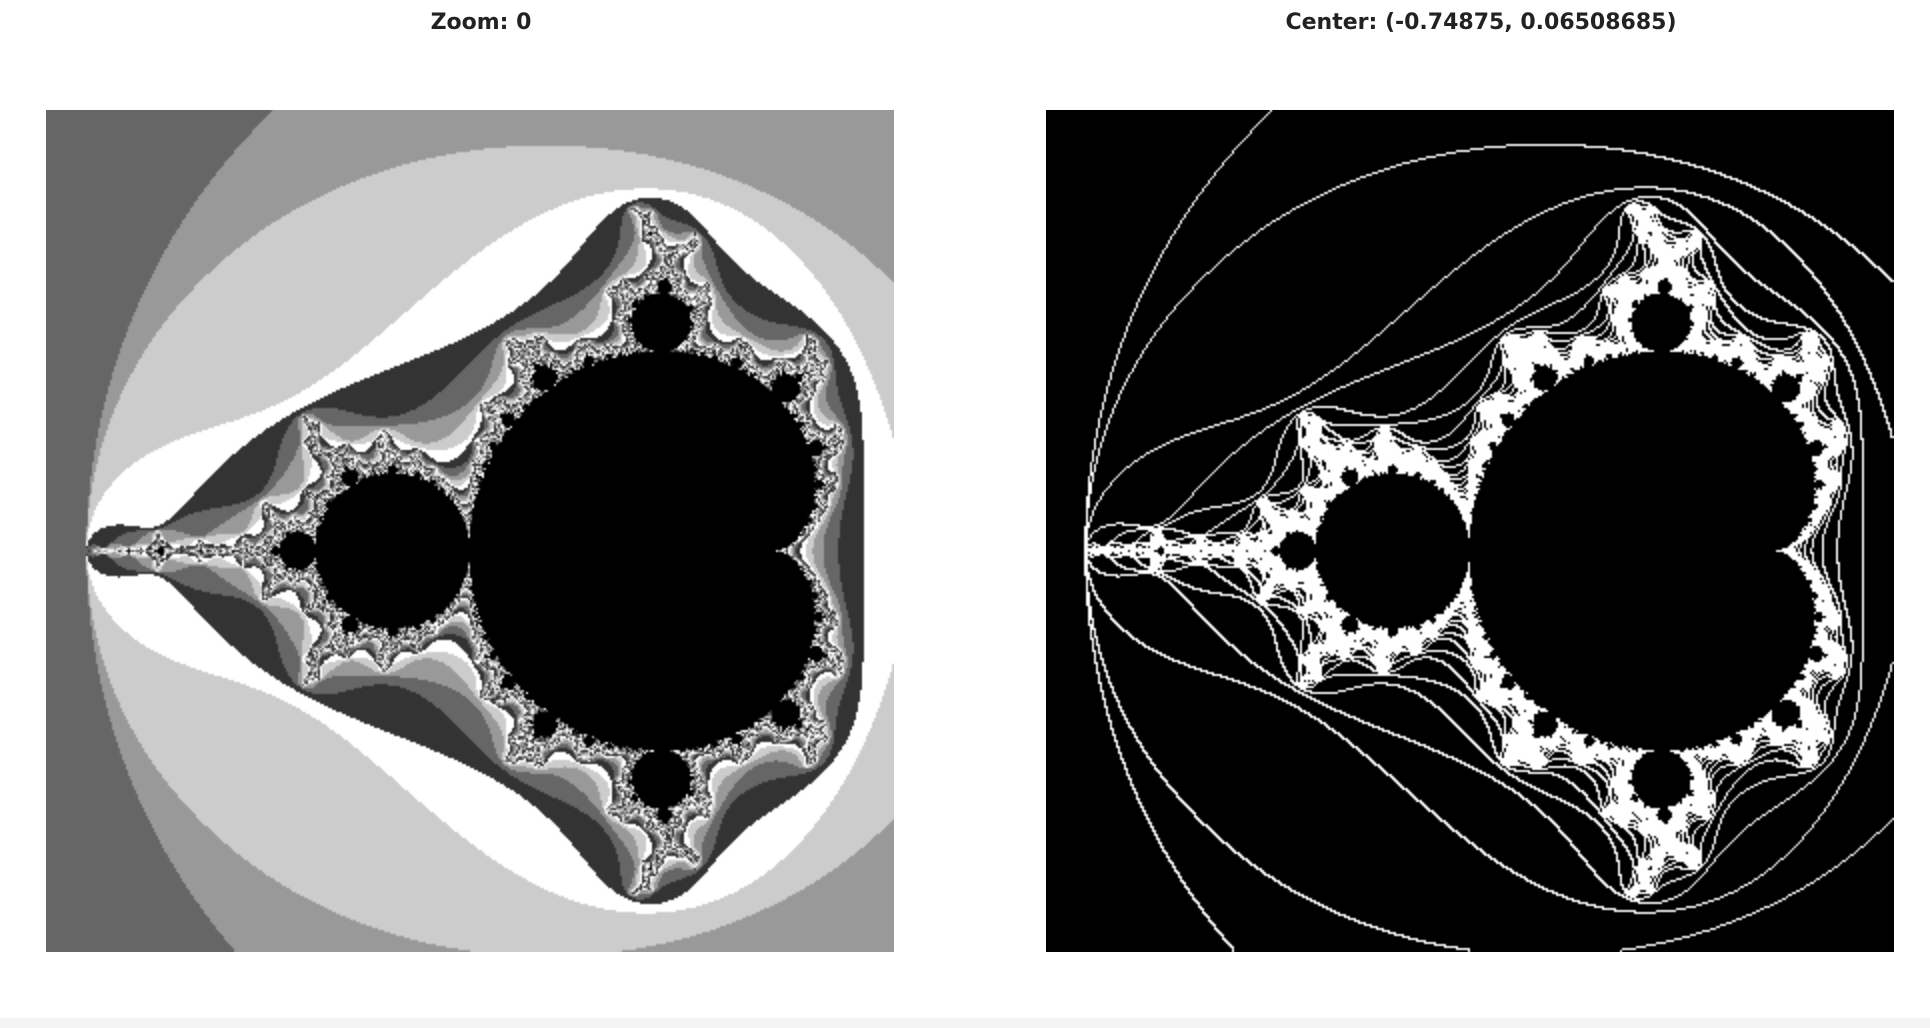 The height and width of the screenshot is (1028, 1930). Describe the element at coordinates (965, 1023) in the screenshot. I see `footer-bar` at that location.